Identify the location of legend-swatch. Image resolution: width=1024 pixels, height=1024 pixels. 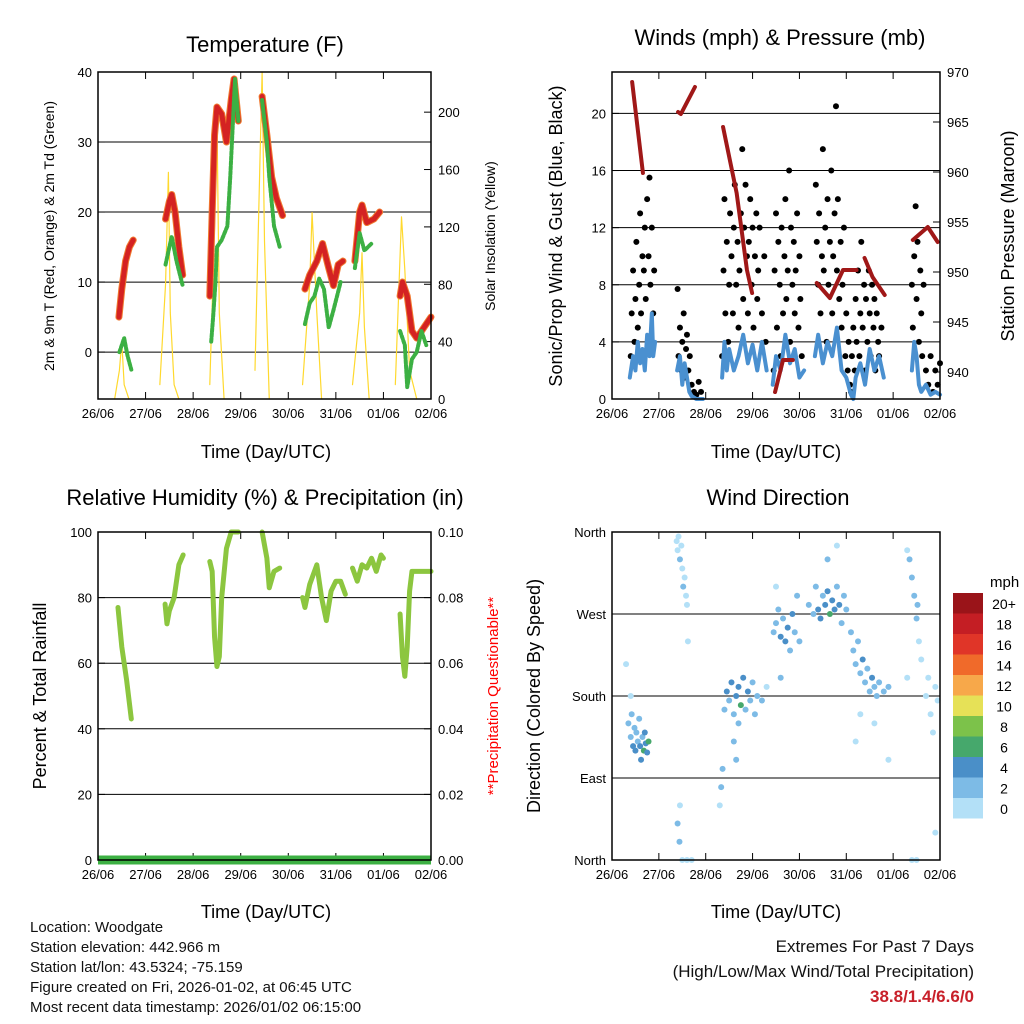
(968, 787).